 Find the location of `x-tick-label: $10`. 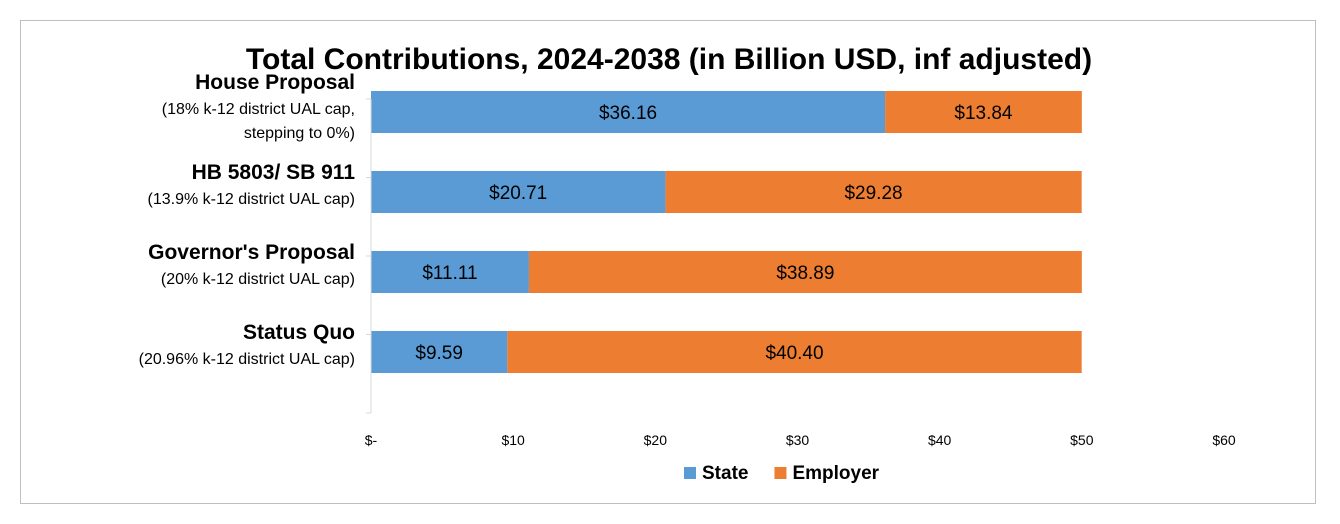

x-tick-label: $10 is located at coordinates (513, 440).